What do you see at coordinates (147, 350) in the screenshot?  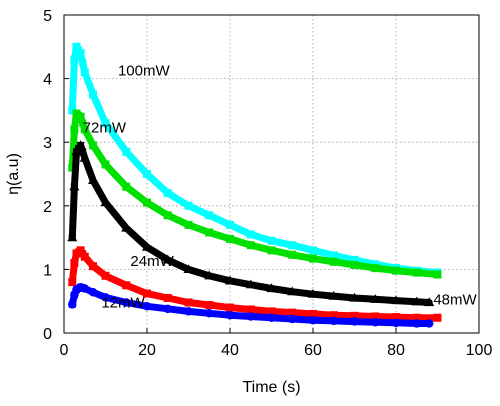 I see `x-tick-label: 20` at bounding box center [147, 350].